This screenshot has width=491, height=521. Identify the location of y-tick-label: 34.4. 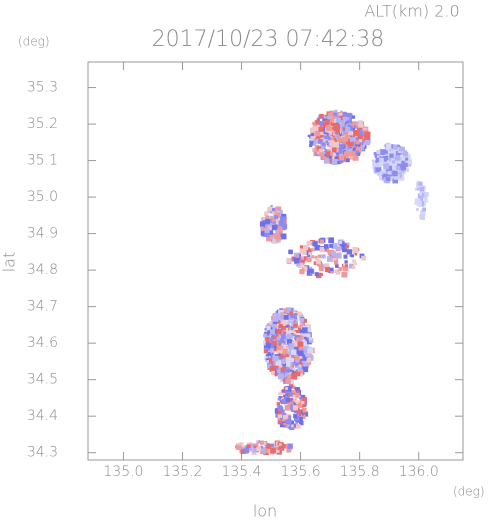
(42, 416).